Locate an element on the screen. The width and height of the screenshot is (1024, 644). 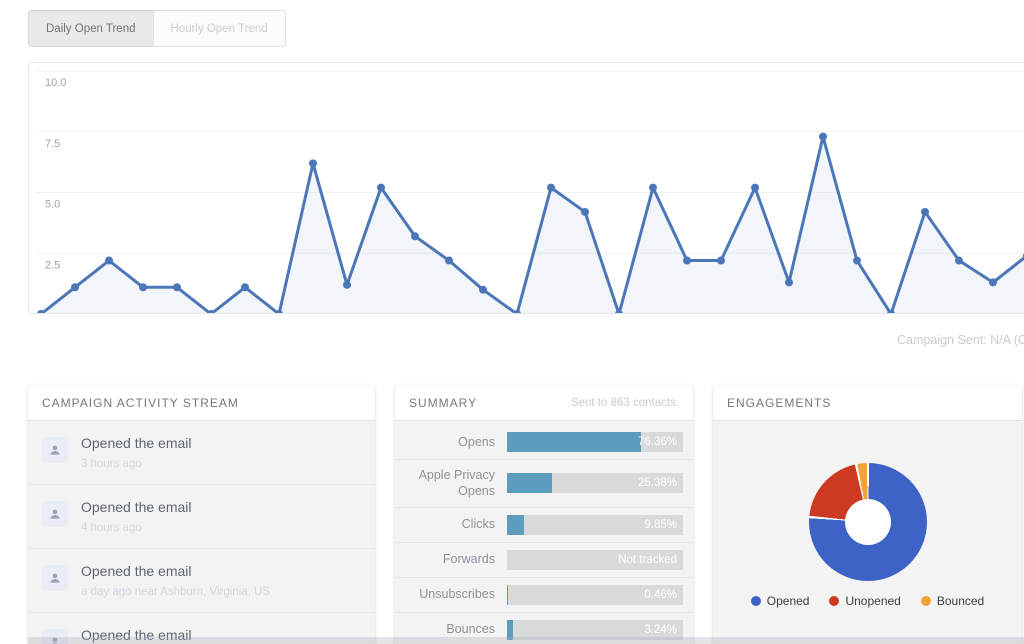
legend-label: Unopened is located at coordinates (873, 601).